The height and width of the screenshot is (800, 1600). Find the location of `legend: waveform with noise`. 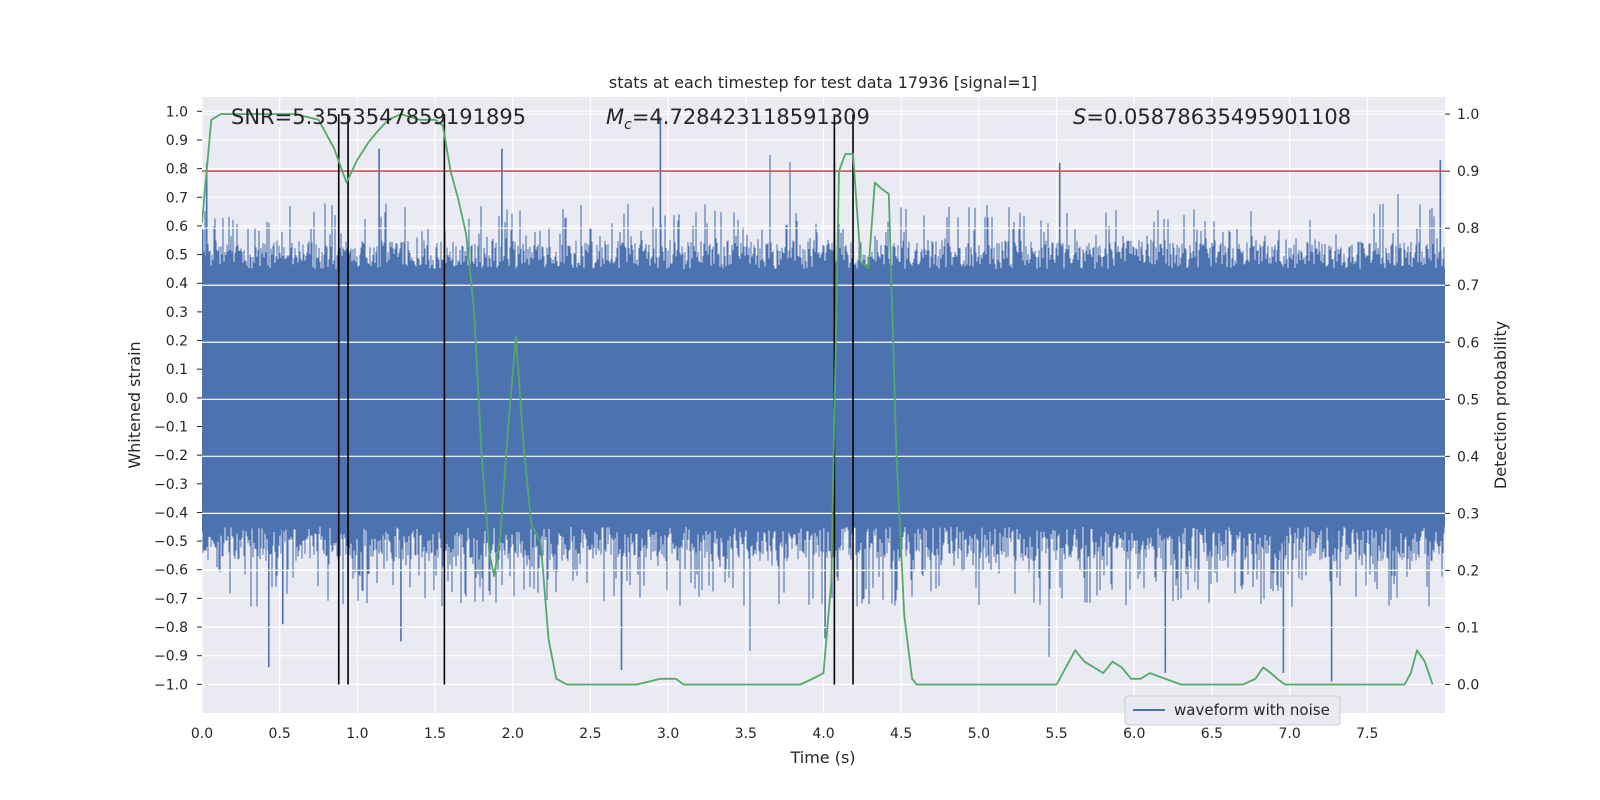

legend: waveform with noise is located at coordinates (1232, 710).